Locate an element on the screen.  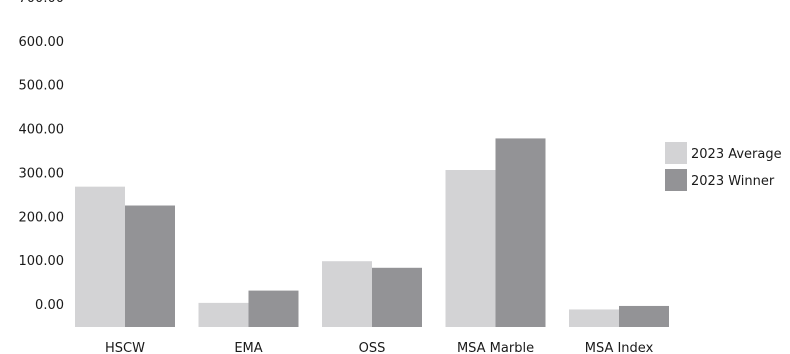
y-tick-label: 0.00 is located at coordinates (49, 305).